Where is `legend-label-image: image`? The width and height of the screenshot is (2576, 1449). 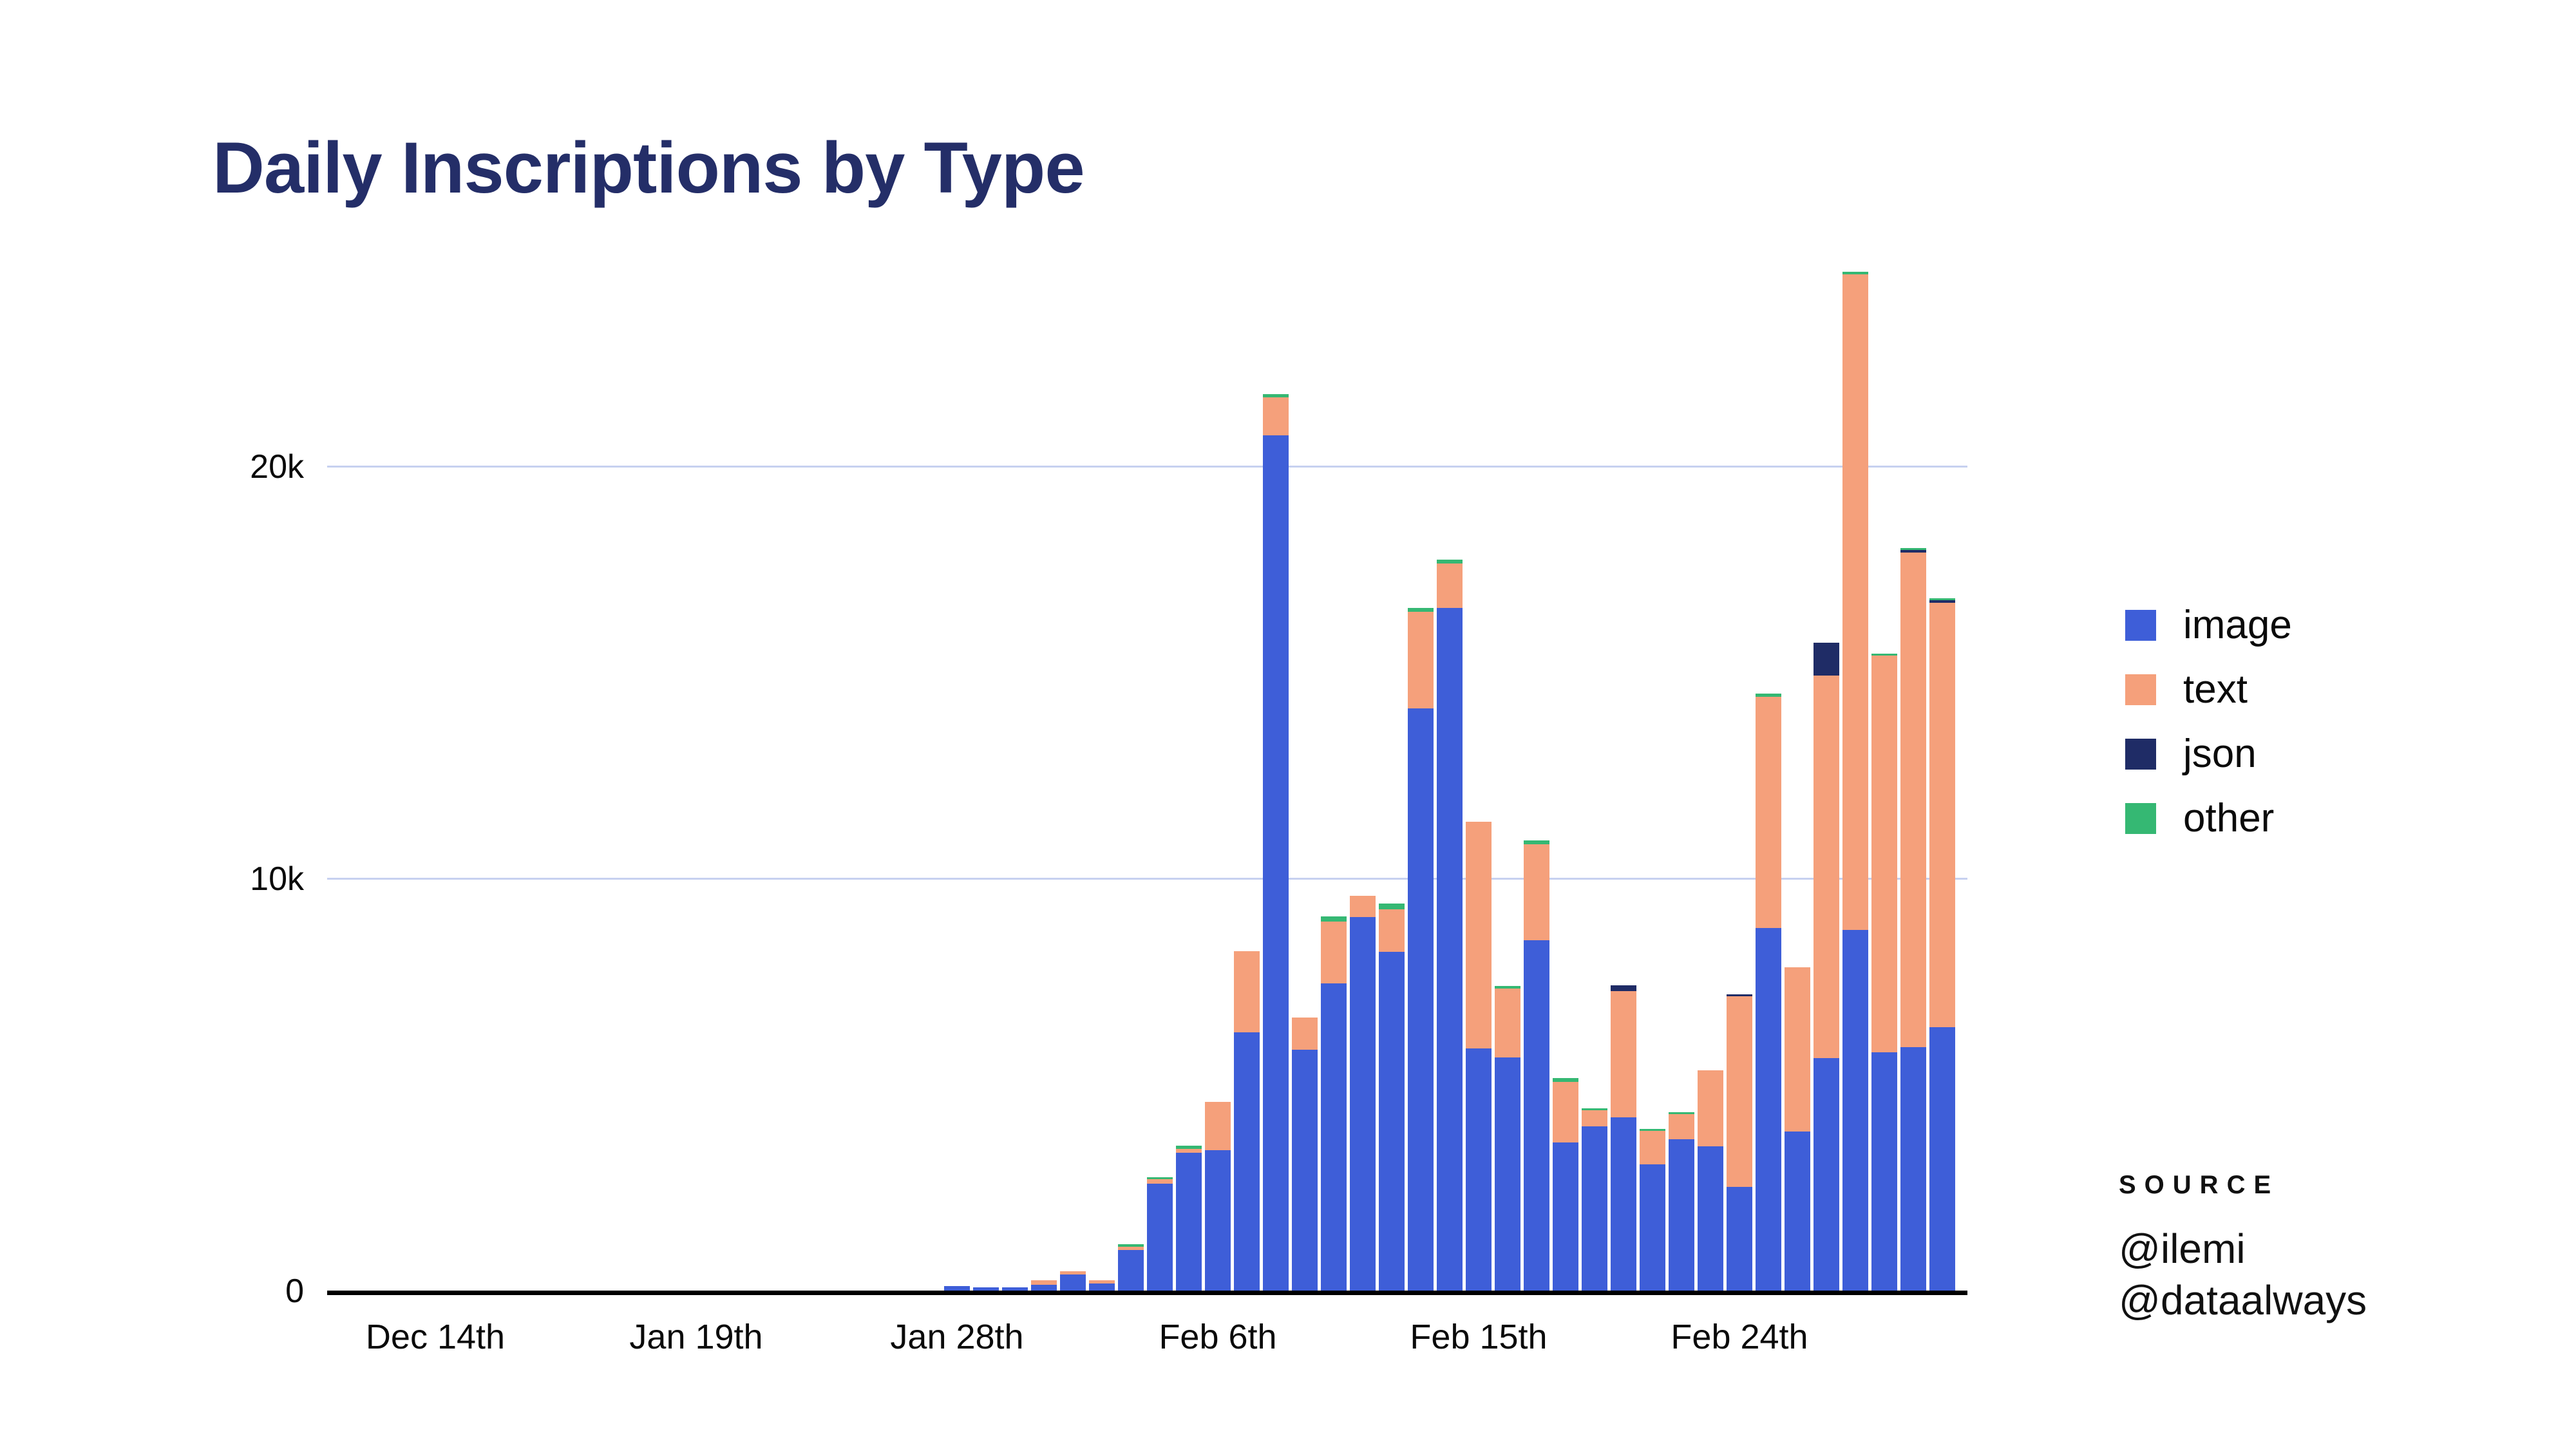
legend-label-image: image is located at coordinates (2237, 625).